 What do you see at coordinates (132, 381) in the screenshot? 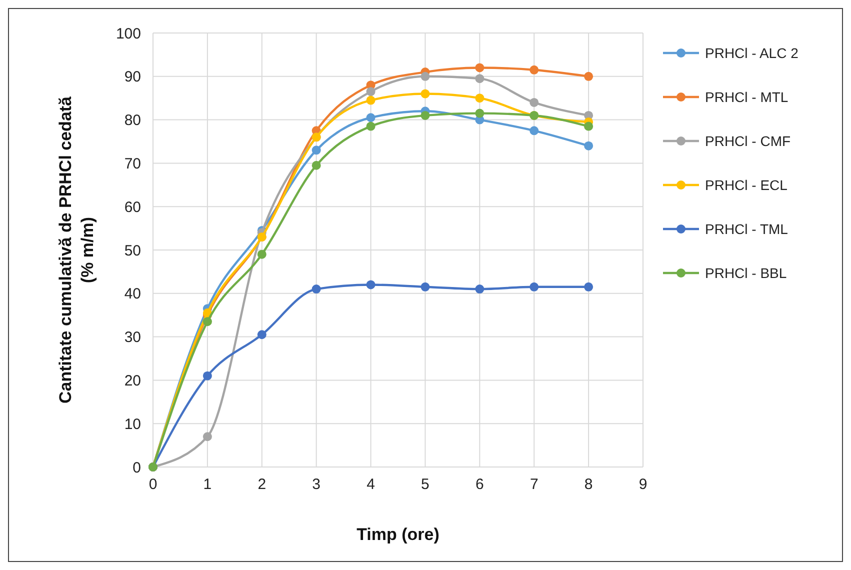
I see `y-tick-label: 20` at bounding box center [132, 381].